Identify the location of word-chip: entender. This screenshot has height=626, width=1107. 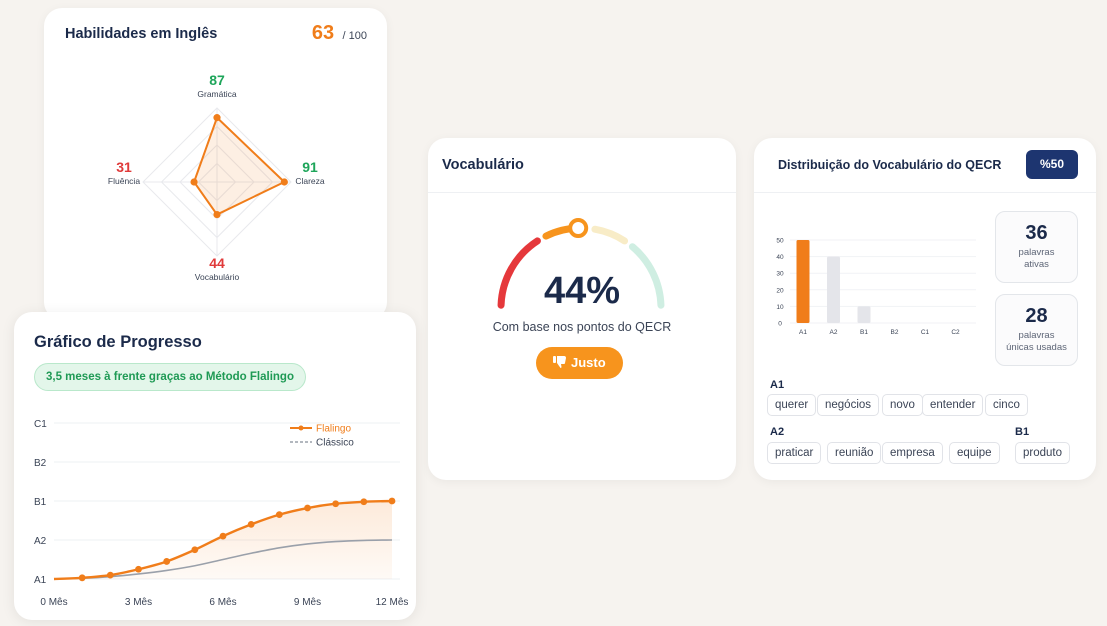
(953, 405).